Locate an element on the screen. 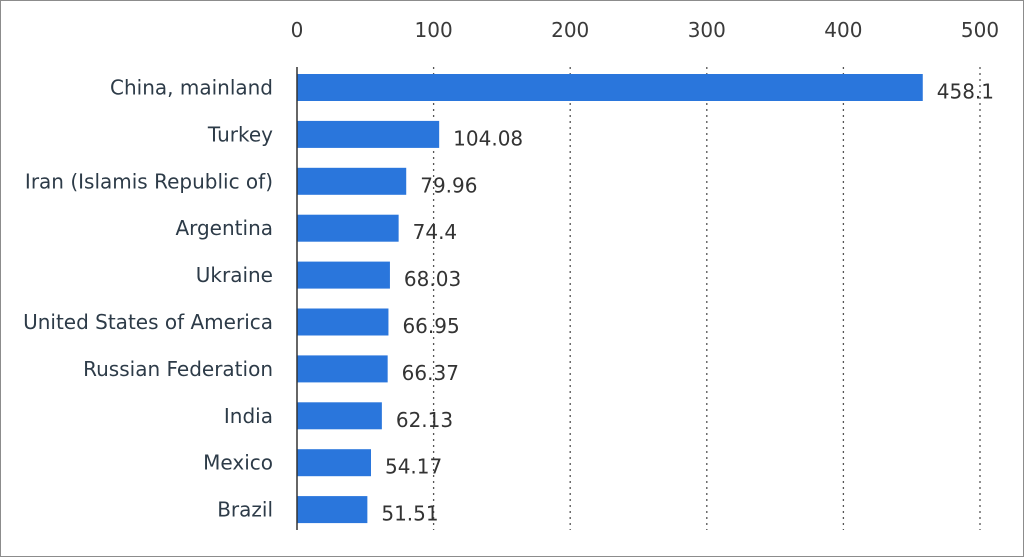  x-tick-label: 200 is located at coordinates (570, 30).